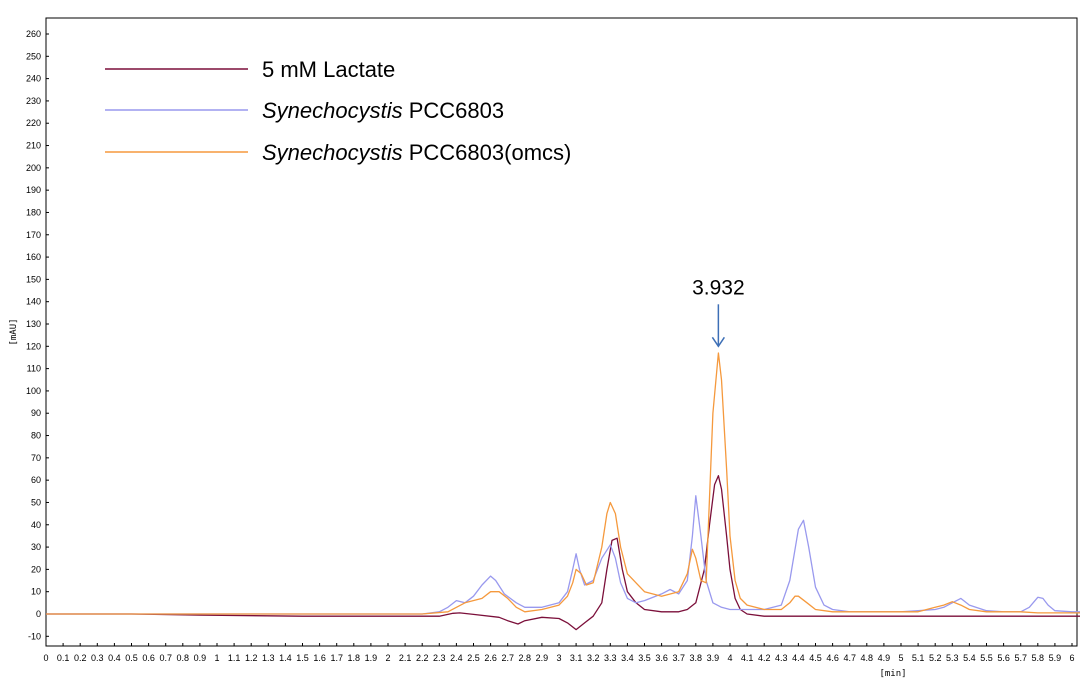 The width and height of the screenshot is (1080, 688). What do you see at coordinates (884, 658) in the screenshot?
I see `x-tick-label: 4.9` at bounding box center [884, 658].